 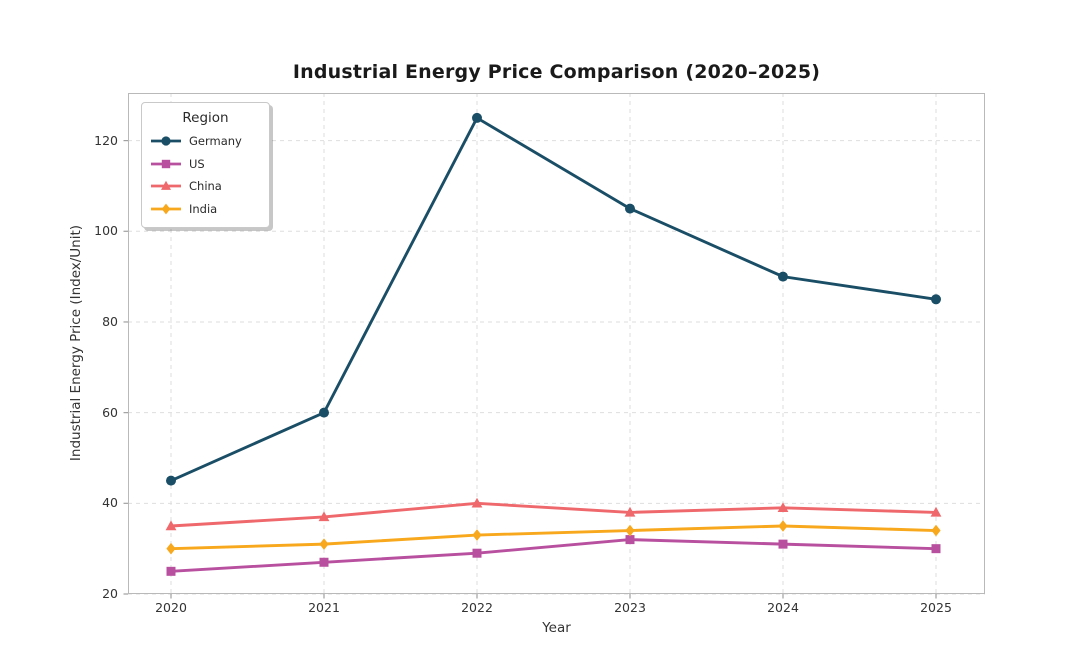 I want to click on diamond-marker-icon, so click(x=166, y=209).